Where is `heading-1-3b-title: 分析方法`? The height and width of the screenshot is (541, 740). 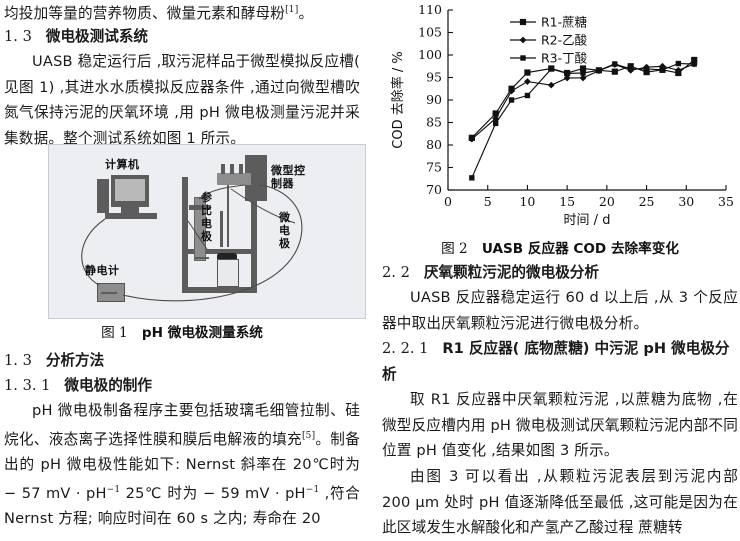 heading-1-3b-title: 分析方法 is located at coordinates (75, 360).